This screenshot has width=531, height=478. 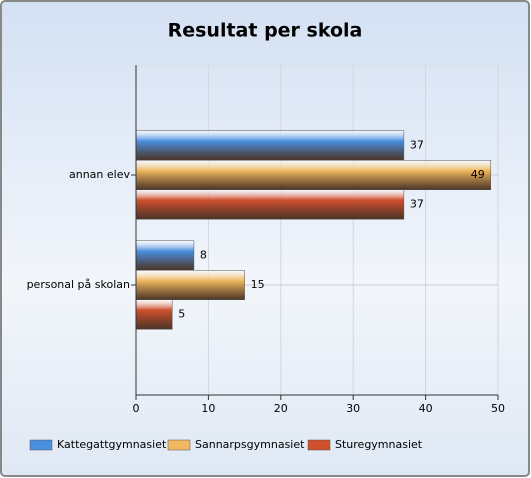 What do you see at coordinates (112, 444) in the screenshot?
I see `legend-label: Kattegattgymnasiet` at bounding box center [112, 444].